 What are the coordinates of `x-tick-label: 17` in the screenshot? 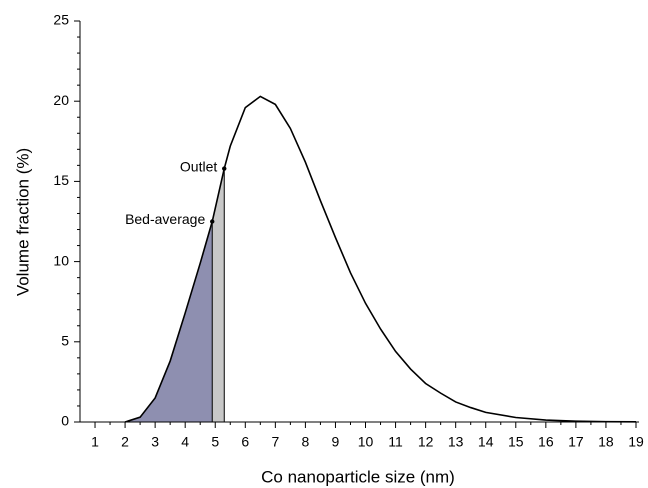 It's located at (576, 442).